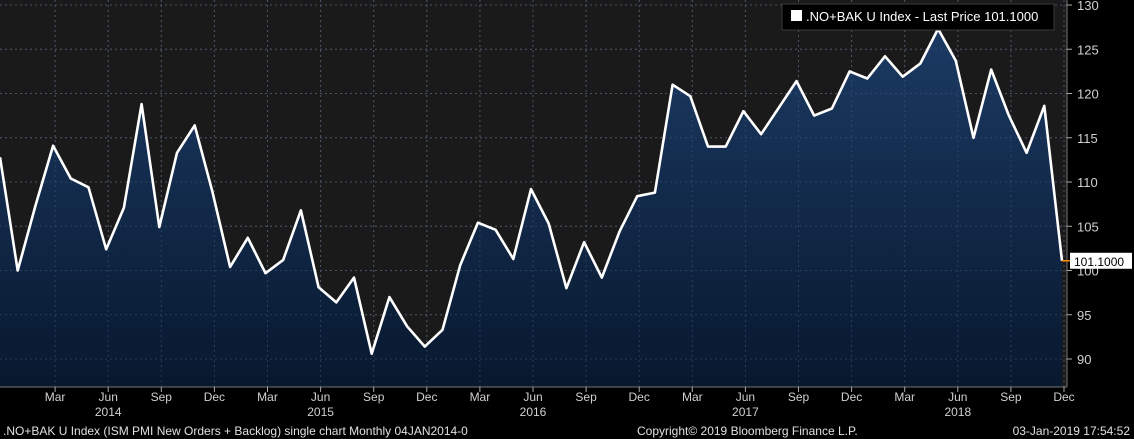  Describe the element at coordinates (1088, 226) in the screenshot. I see `y-tick-label: 105` at that location.